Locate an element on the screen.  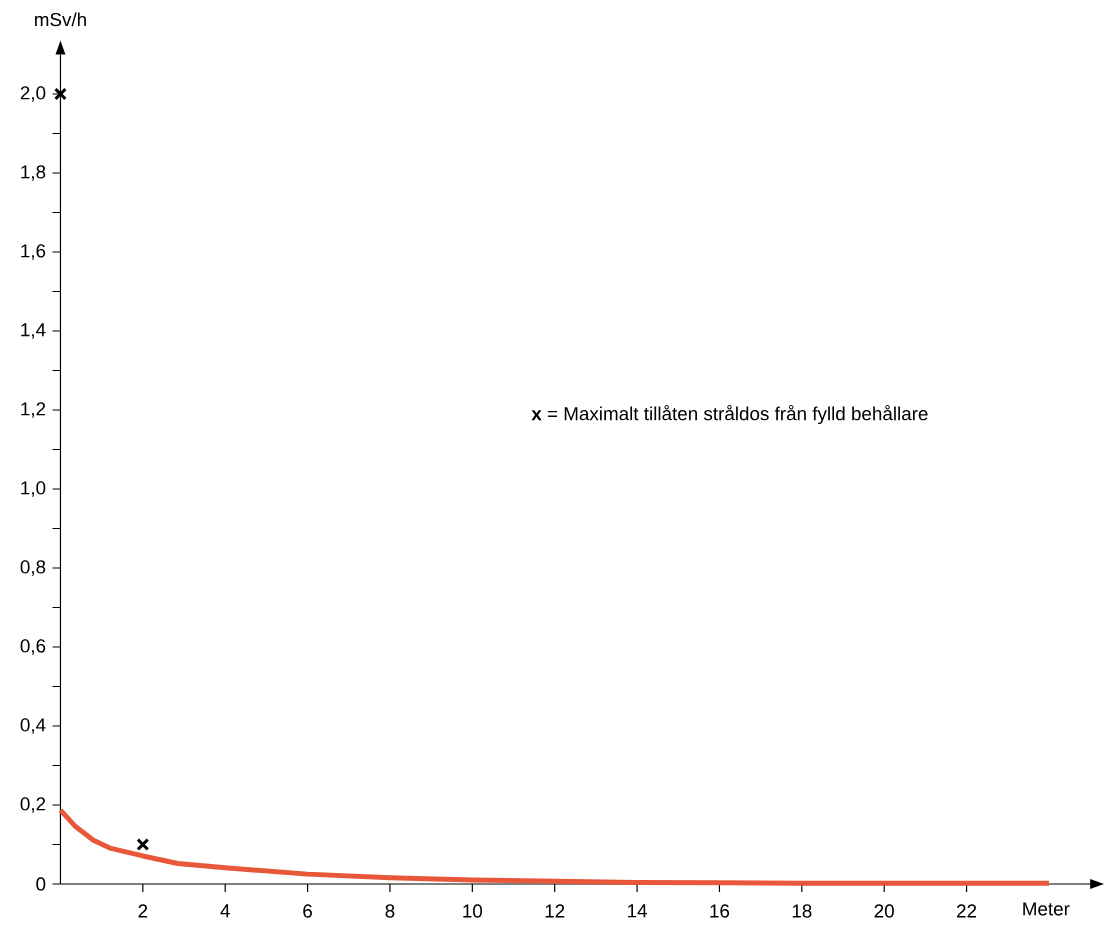
annotation: x = Maximalt tillåten stråldos från fylld behållare is located at coordinates (729, 415).